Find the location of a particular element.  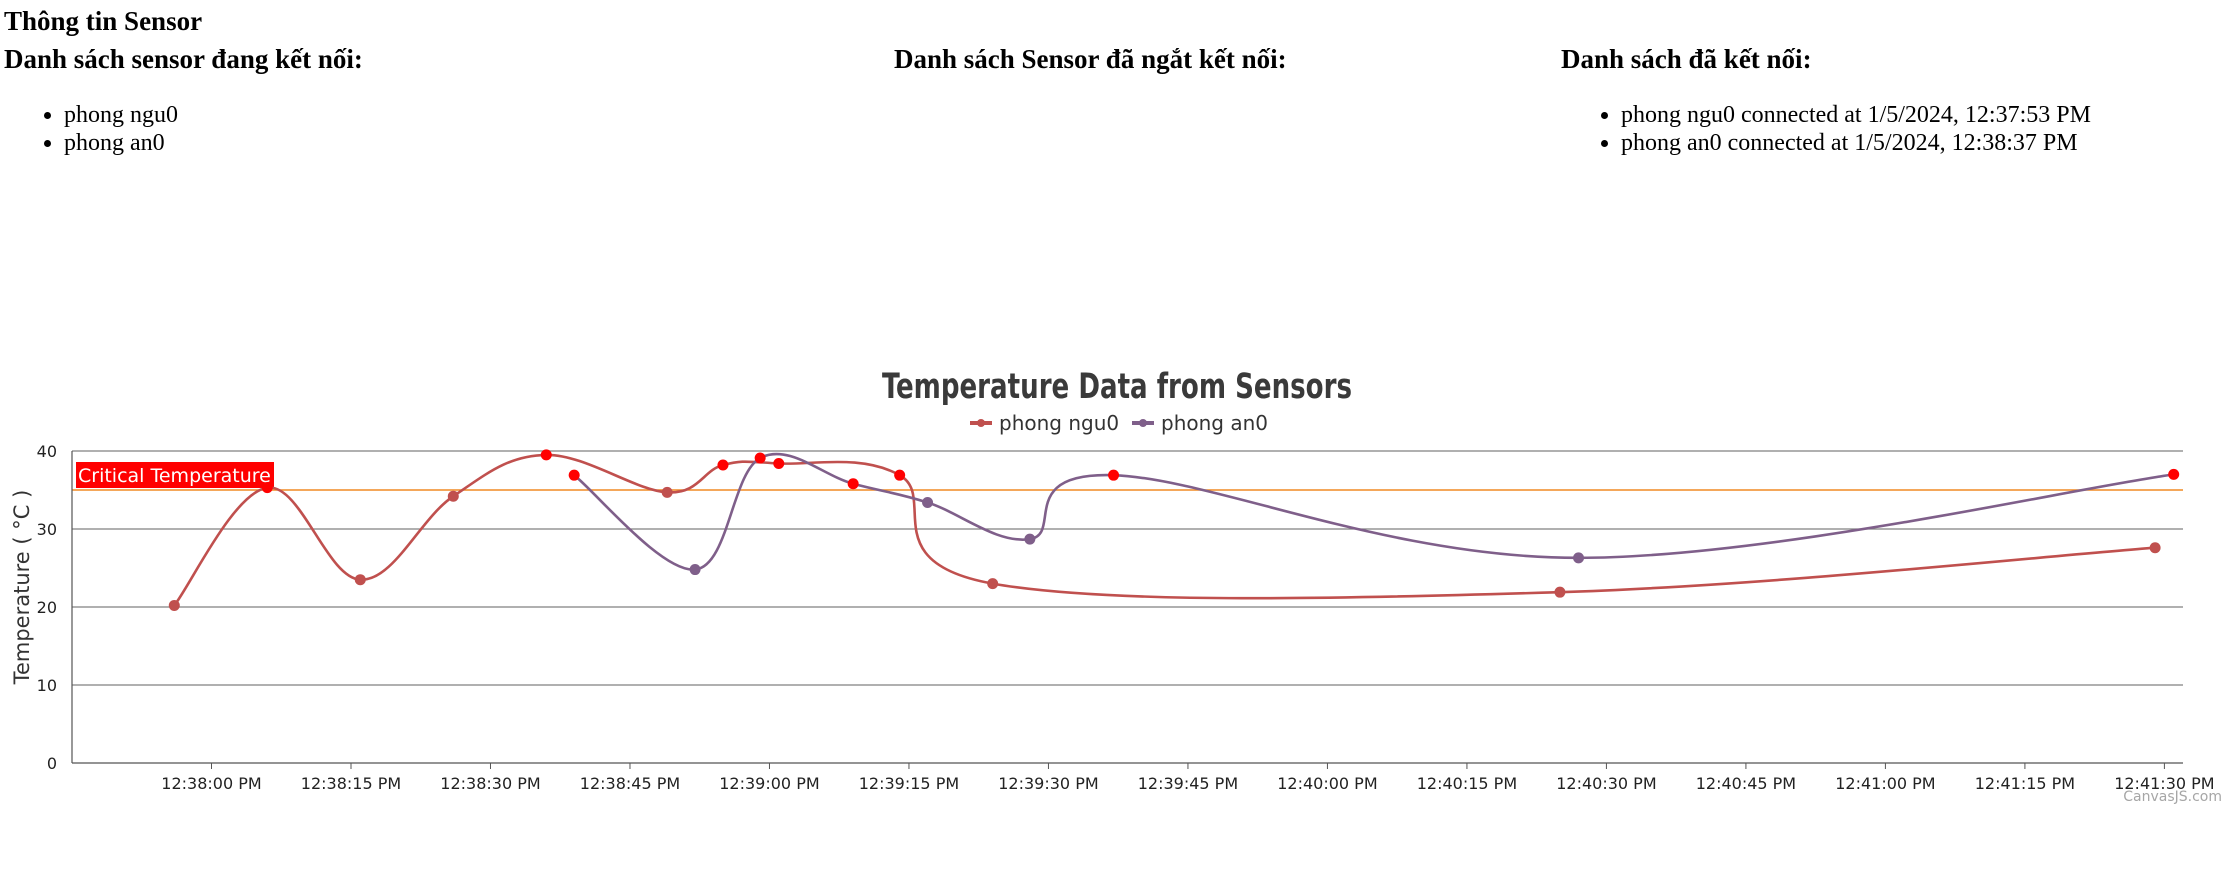

disconnected-sensors-heading: Danh sách Sensor đã ngắt kết nối: is located at coordinates (1090, 59).